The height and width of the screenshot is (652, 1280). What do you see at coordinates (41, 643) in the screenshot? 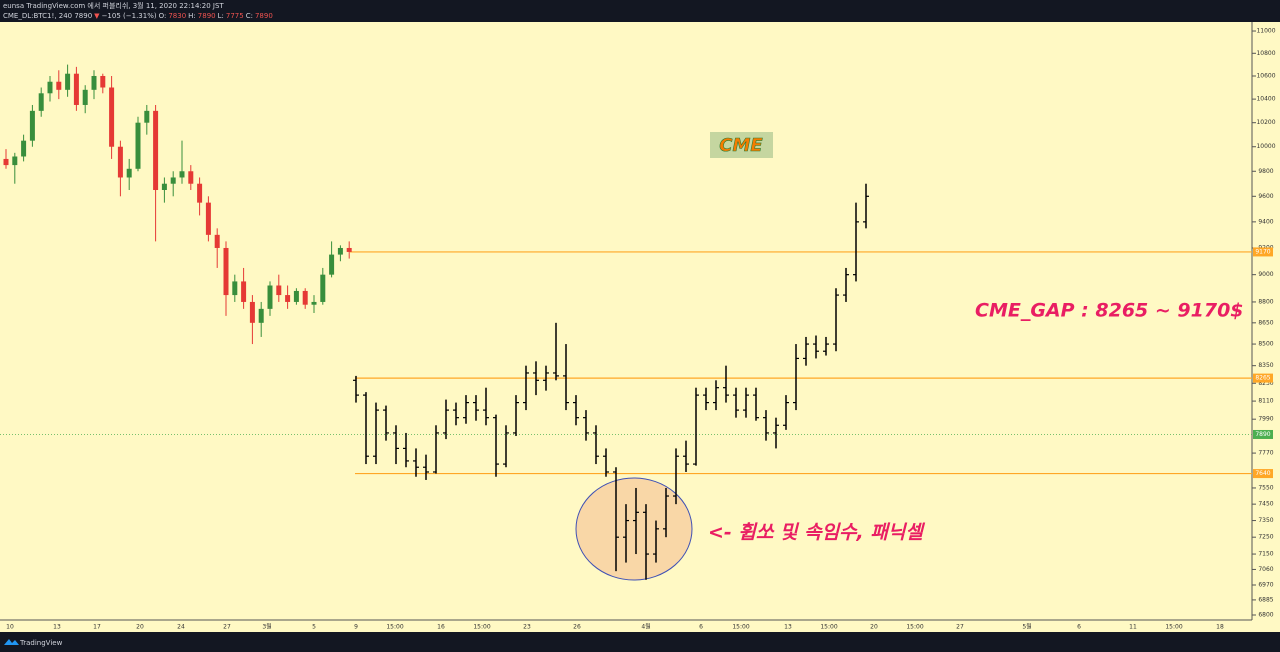
I see `brand: TradingView` at bounding box center [41, 643].